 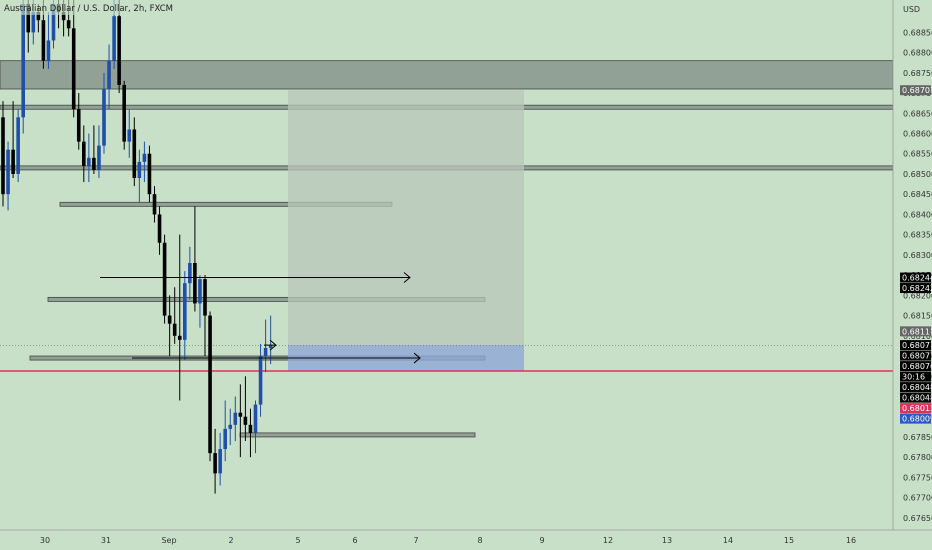 I want to click on target-box, so click(x=406, y=218).